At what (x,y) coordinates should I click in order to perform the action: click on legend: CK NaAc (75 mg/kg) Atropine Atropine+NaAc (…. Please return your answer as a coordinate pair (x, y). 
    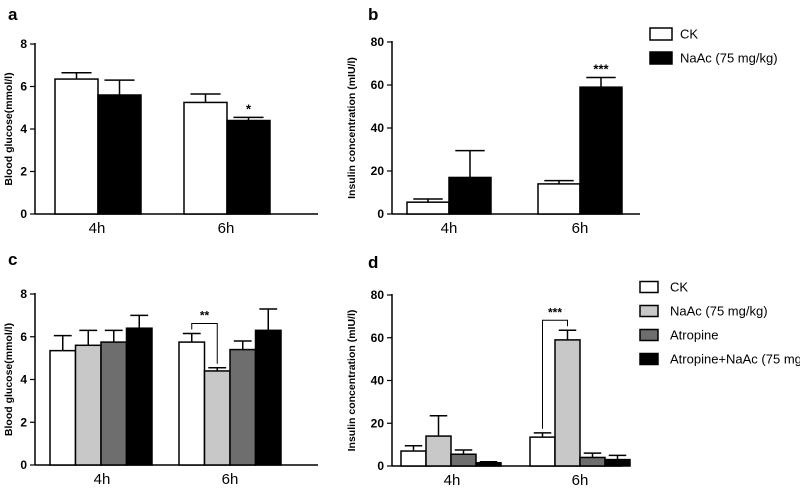
    Looking at the image, I should click on (719, 323).